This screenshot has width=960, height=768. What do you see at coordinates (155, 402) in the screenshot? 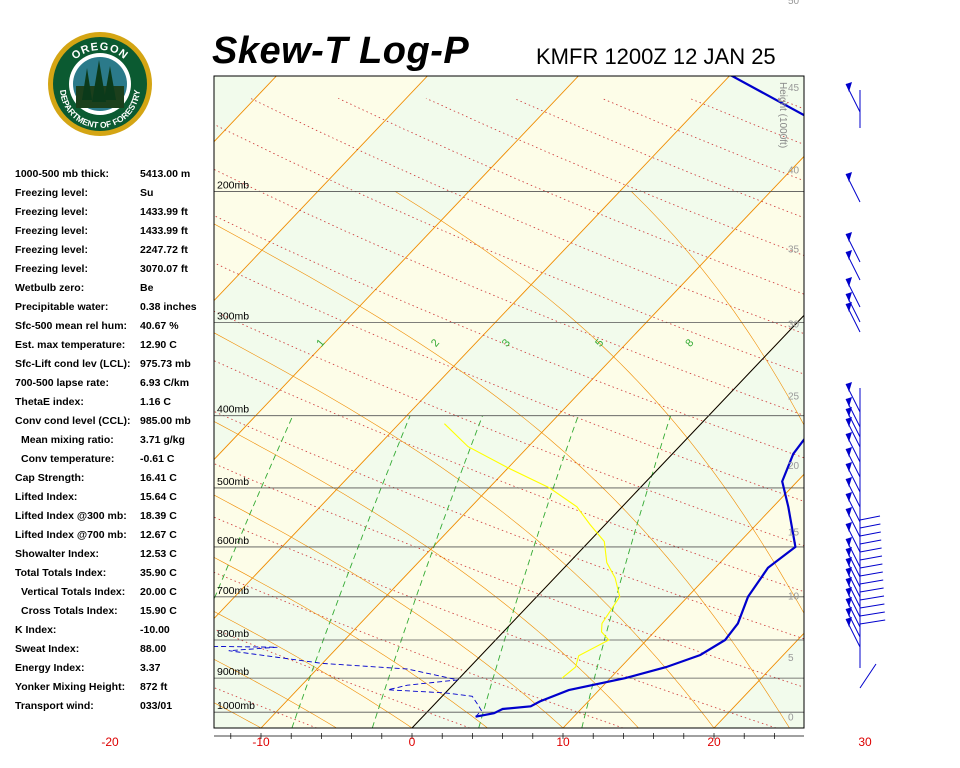
I see `stat-value: 1.16 C` at bounding box center [155, 402].